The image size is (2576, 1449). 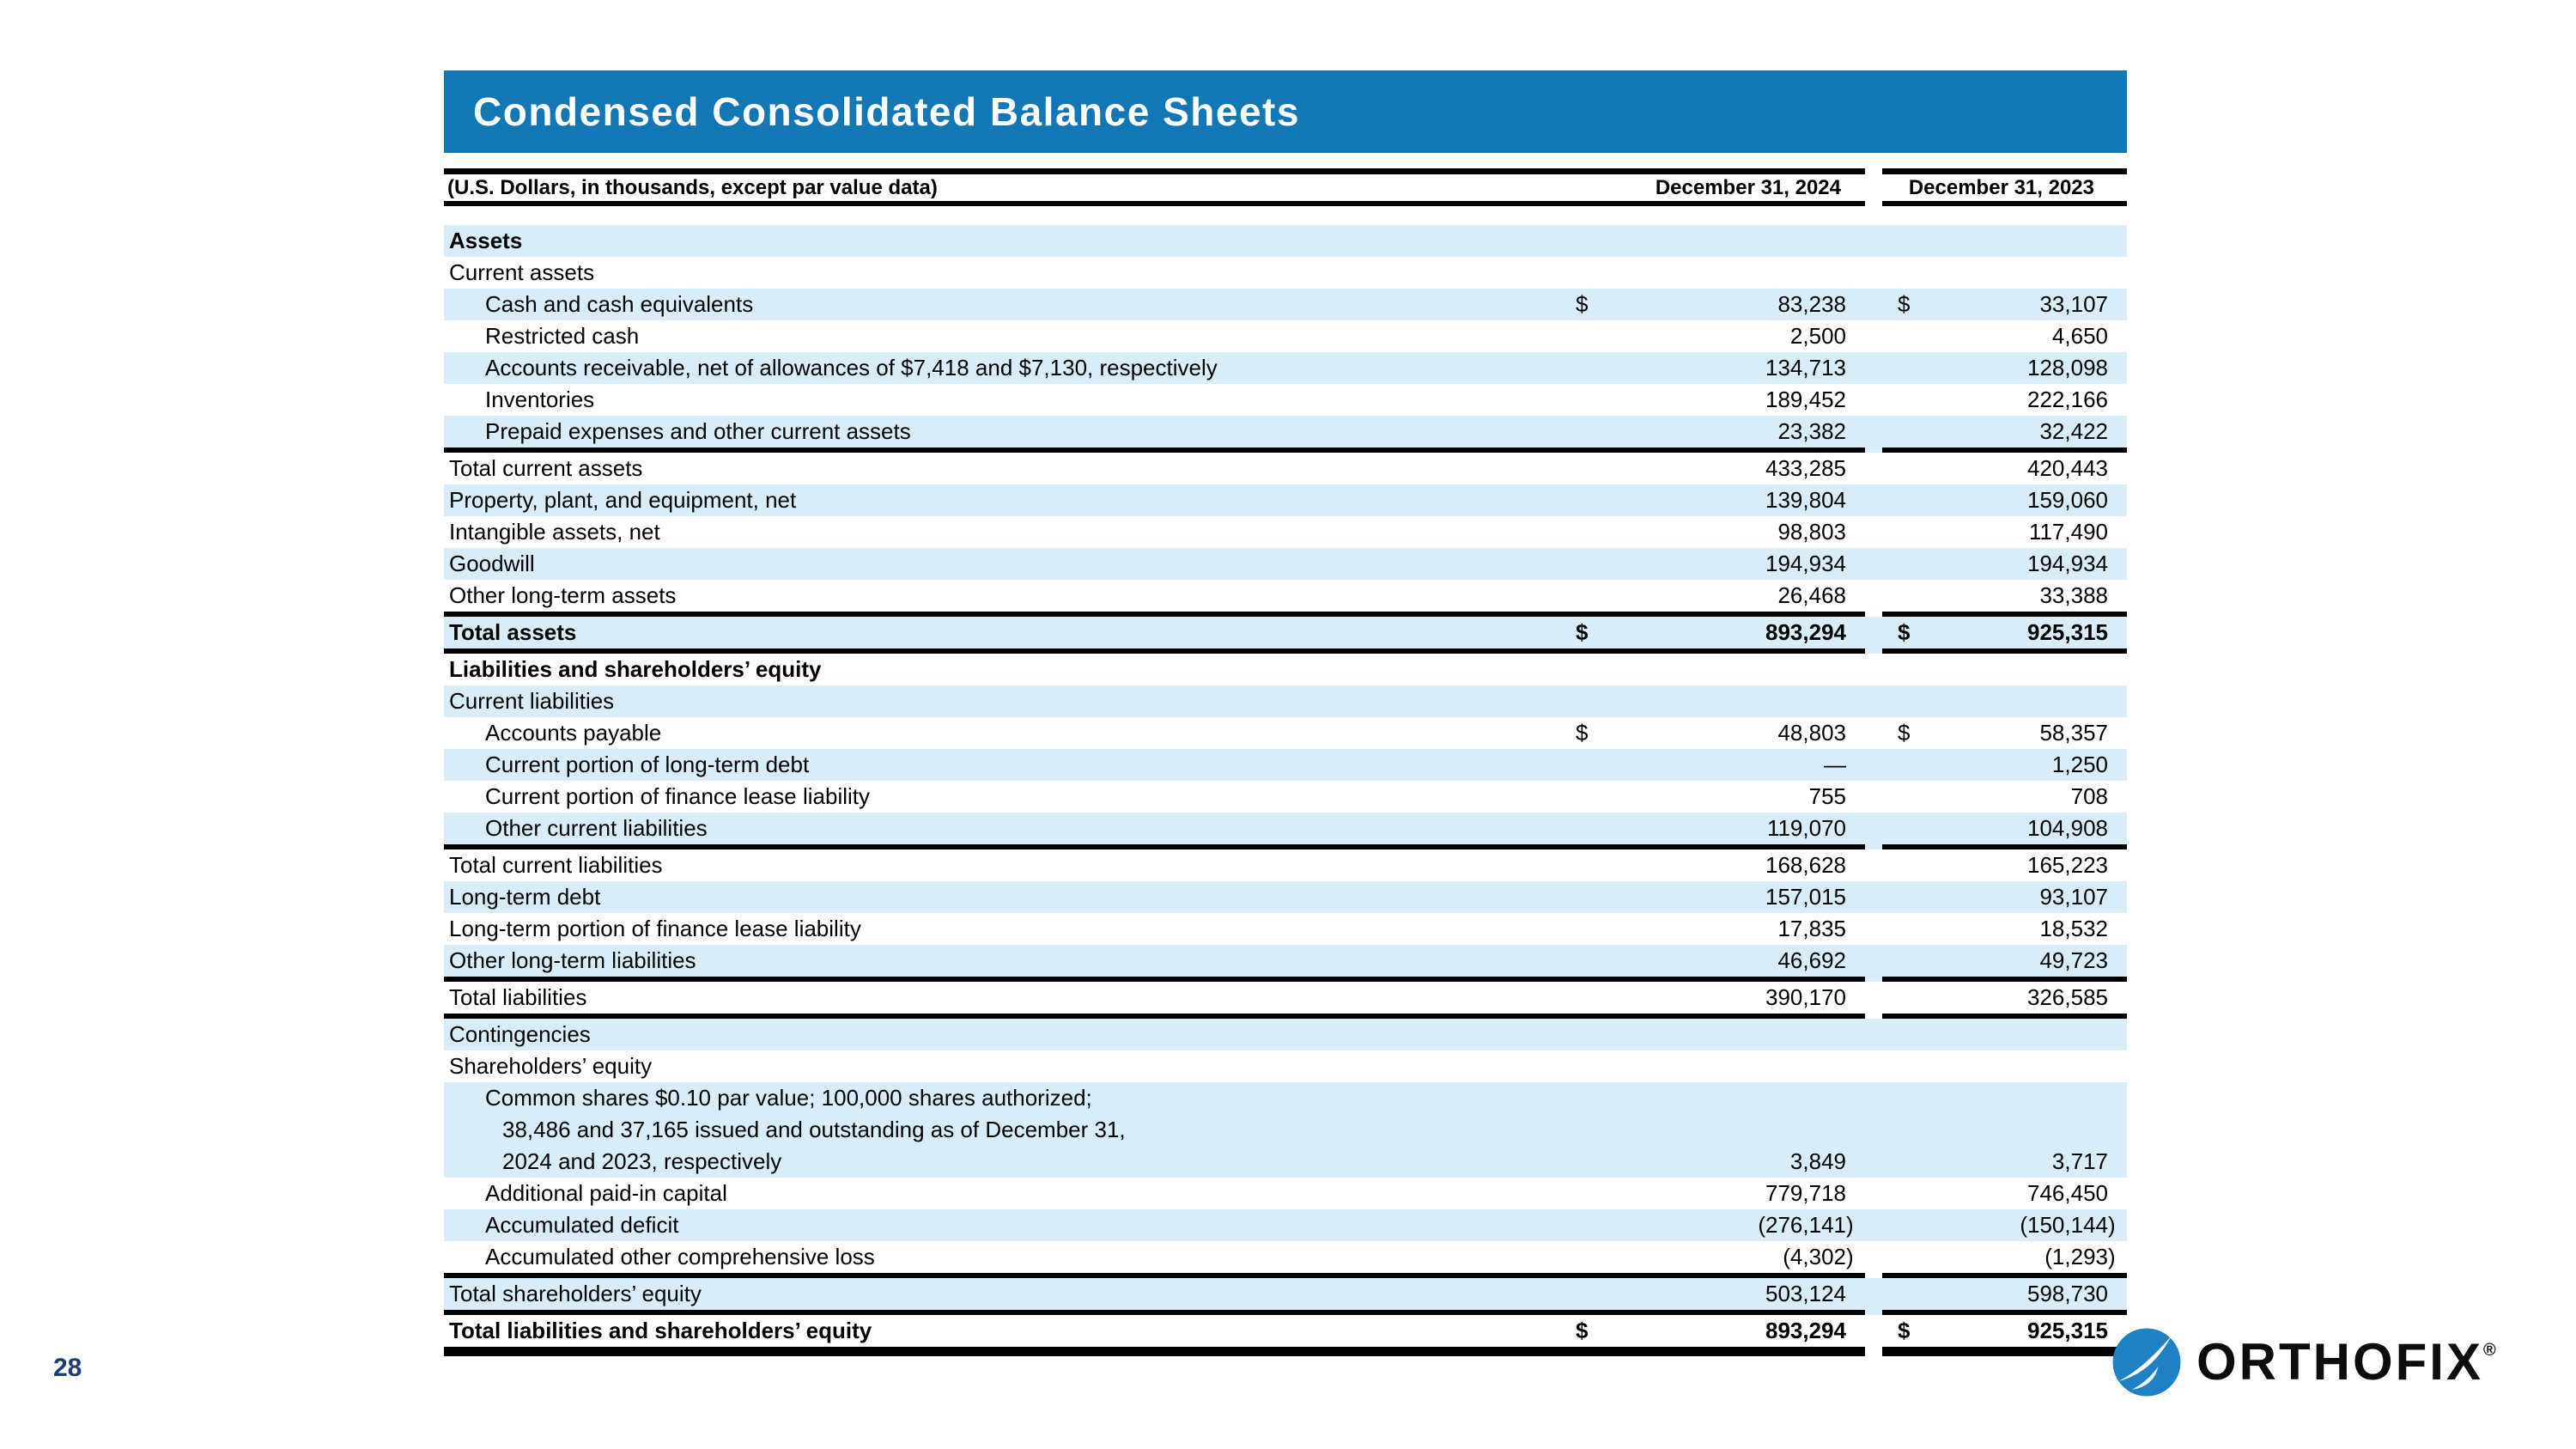 What do you see at coordinates (563, 336) in the screenshot?
I see `row-label-line: Restricted cash` at bounding box center [563, 336].